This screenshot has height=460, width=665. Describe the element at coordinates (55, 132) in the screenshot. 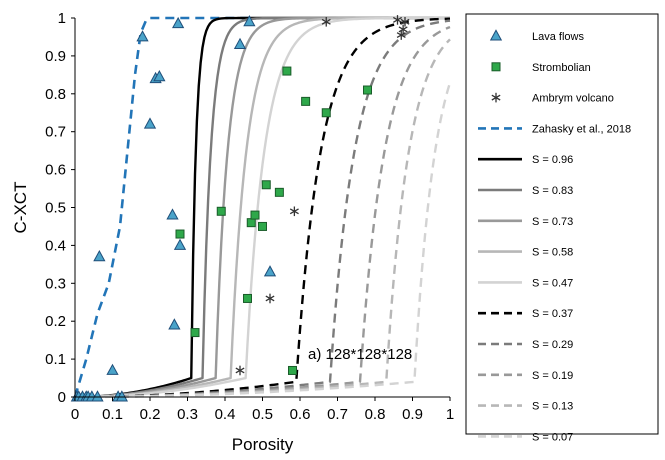

I see `y-tick-label: 0.7` at that location.